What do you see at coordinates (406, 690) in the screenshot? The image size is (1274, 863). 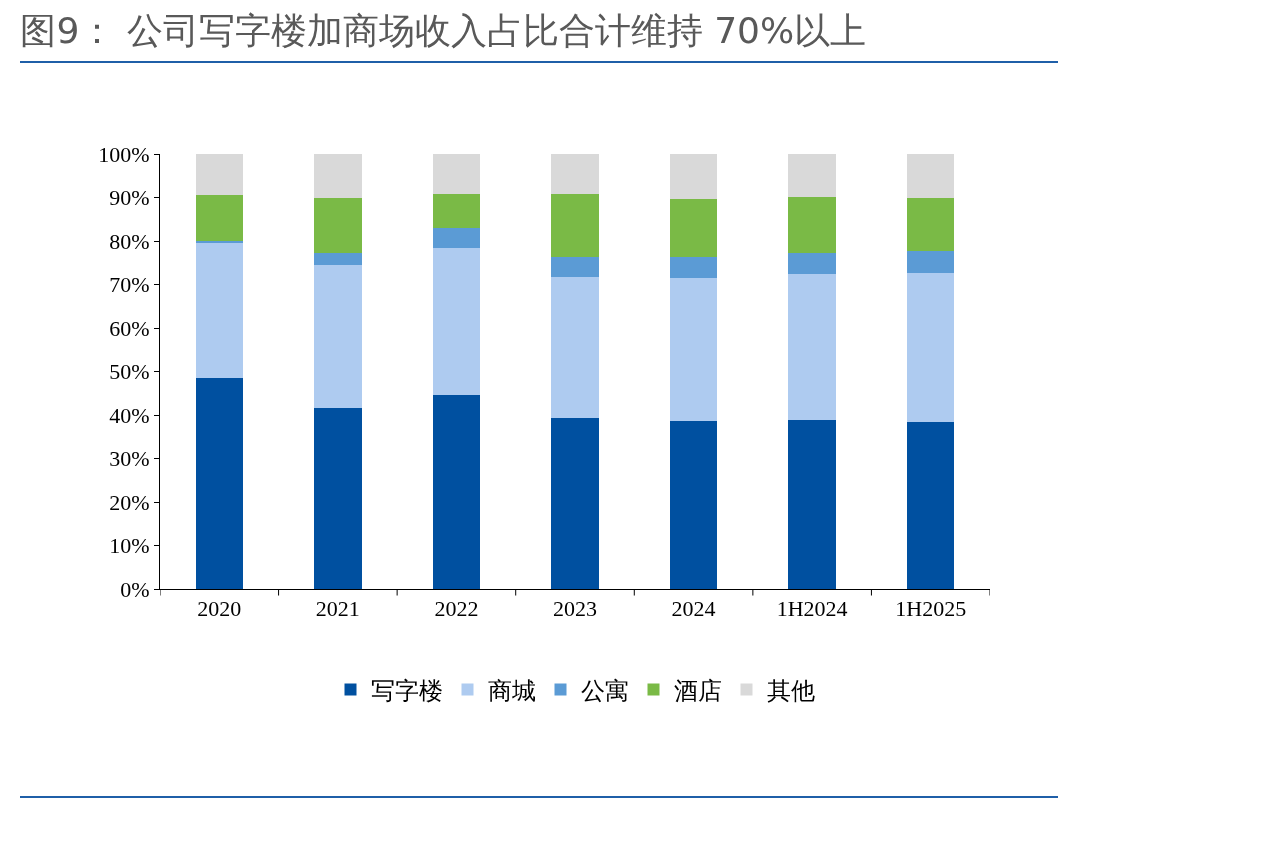 I see `legend-label: 写字楼` at bounding box center [406, 690].